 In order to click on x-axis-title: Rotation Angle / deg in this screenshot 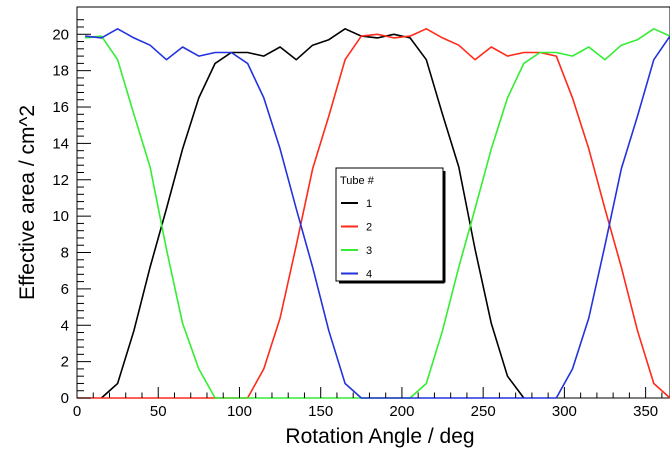, I will do `click(379, 436)`.